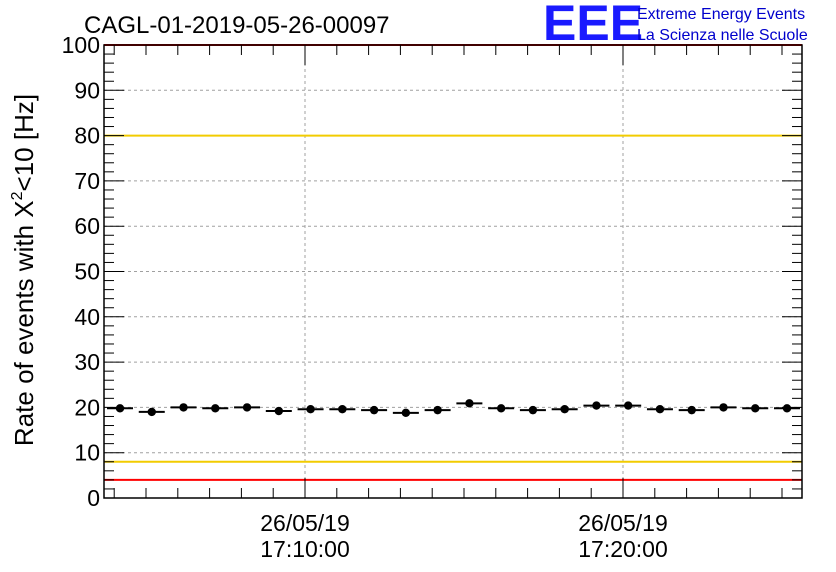  I want to click on y-axis-title: Rate of events with X2<10 [Hz], so click(24, 270).